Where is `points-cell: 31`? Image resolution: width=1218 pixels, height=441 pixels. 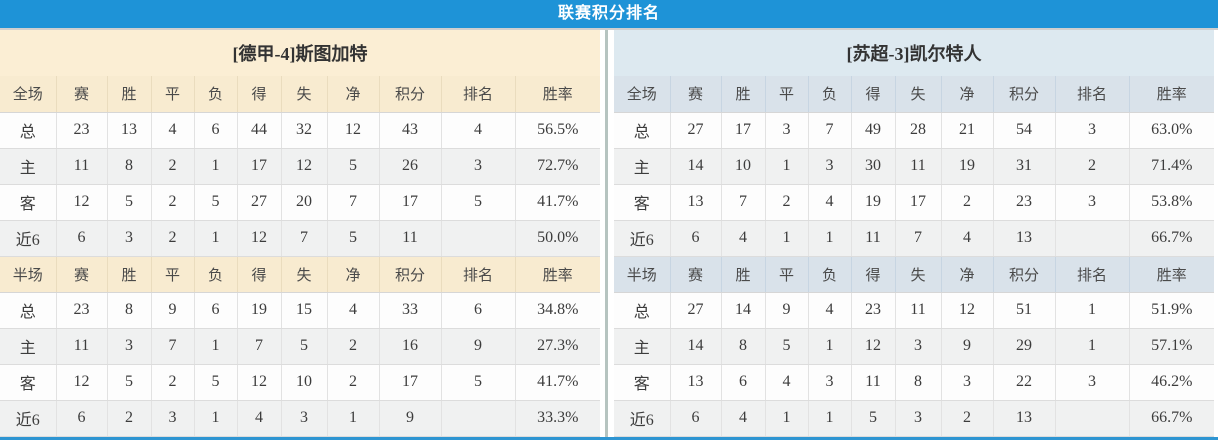 points-cell: 31 is located at coordinates (1024, 166).